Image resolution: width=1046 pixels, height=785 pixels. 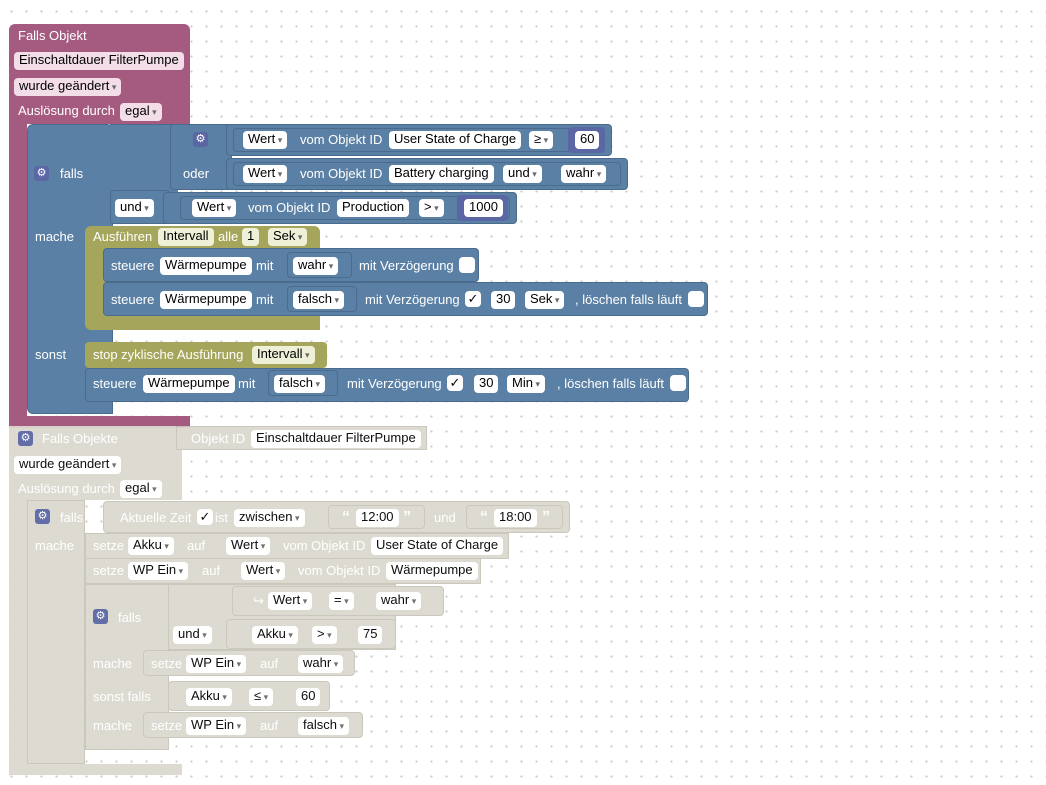 What do you see at coordinates (186, 237) in the screenshot?
I see `interval-name-field: Intervall` at bounding box center [186, 237].